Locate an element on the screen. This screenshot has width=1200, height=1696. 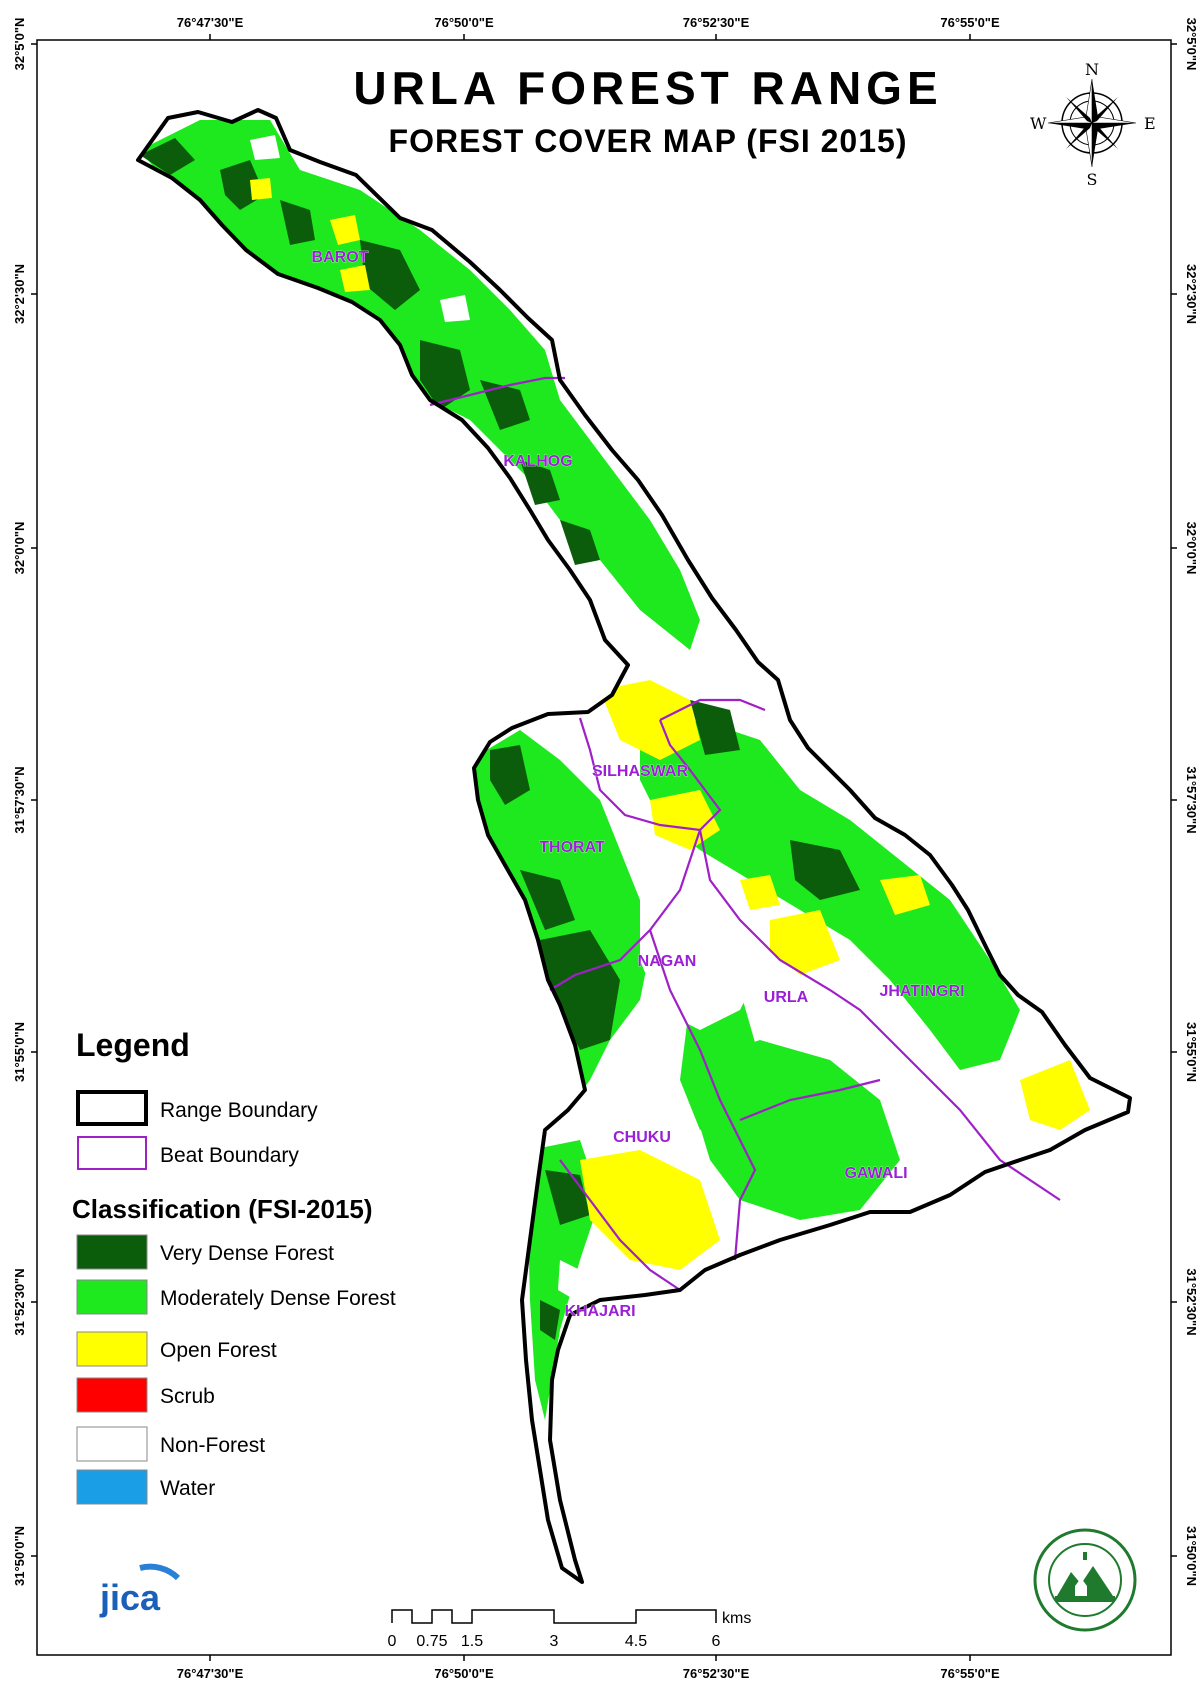
legend-label-very-dense-forest: Very Dense Forest is located at coordinates (247, 1253).